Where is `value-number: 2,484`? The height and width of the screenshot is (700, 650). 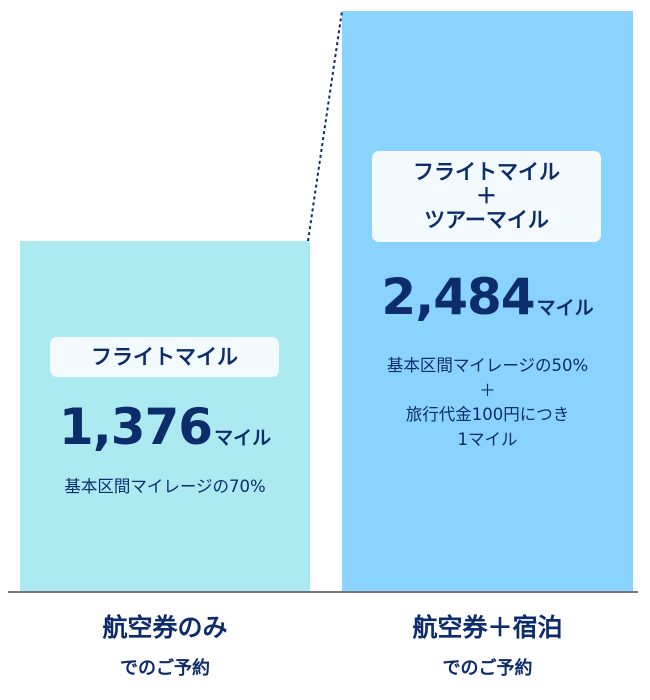 value-number: 2,484 is located at coordinates (458, 297).